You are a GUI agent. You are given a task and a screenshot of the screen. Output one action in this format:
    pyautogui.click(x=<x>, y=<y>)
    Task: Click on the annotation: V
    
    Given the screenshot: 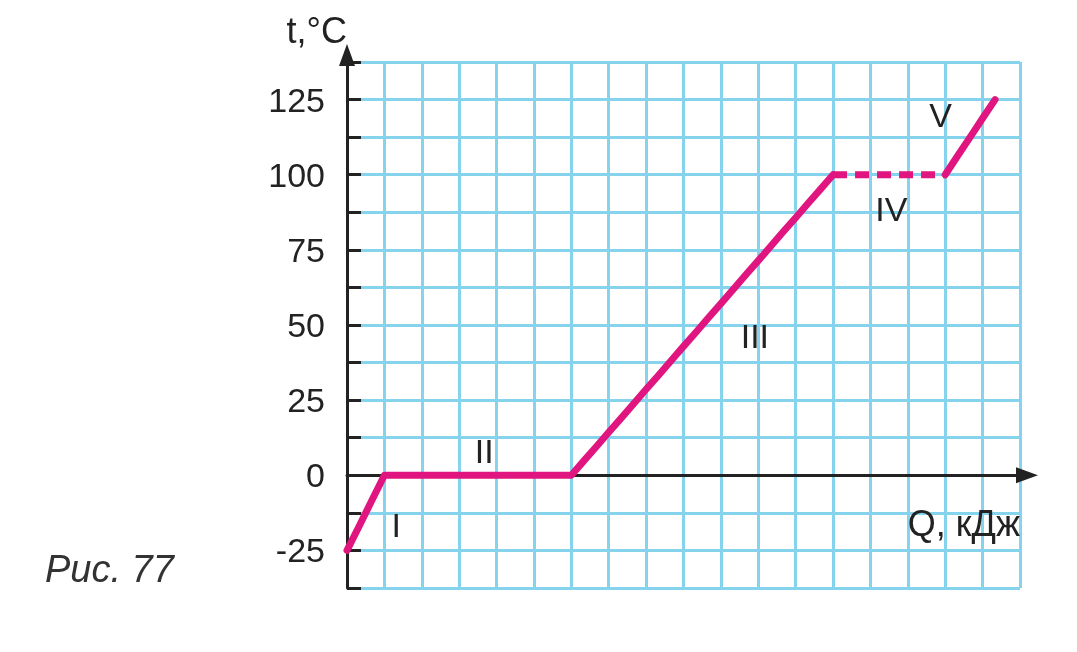 What is the action you would take?
    pyautogui.click(x=941, y=114)
    